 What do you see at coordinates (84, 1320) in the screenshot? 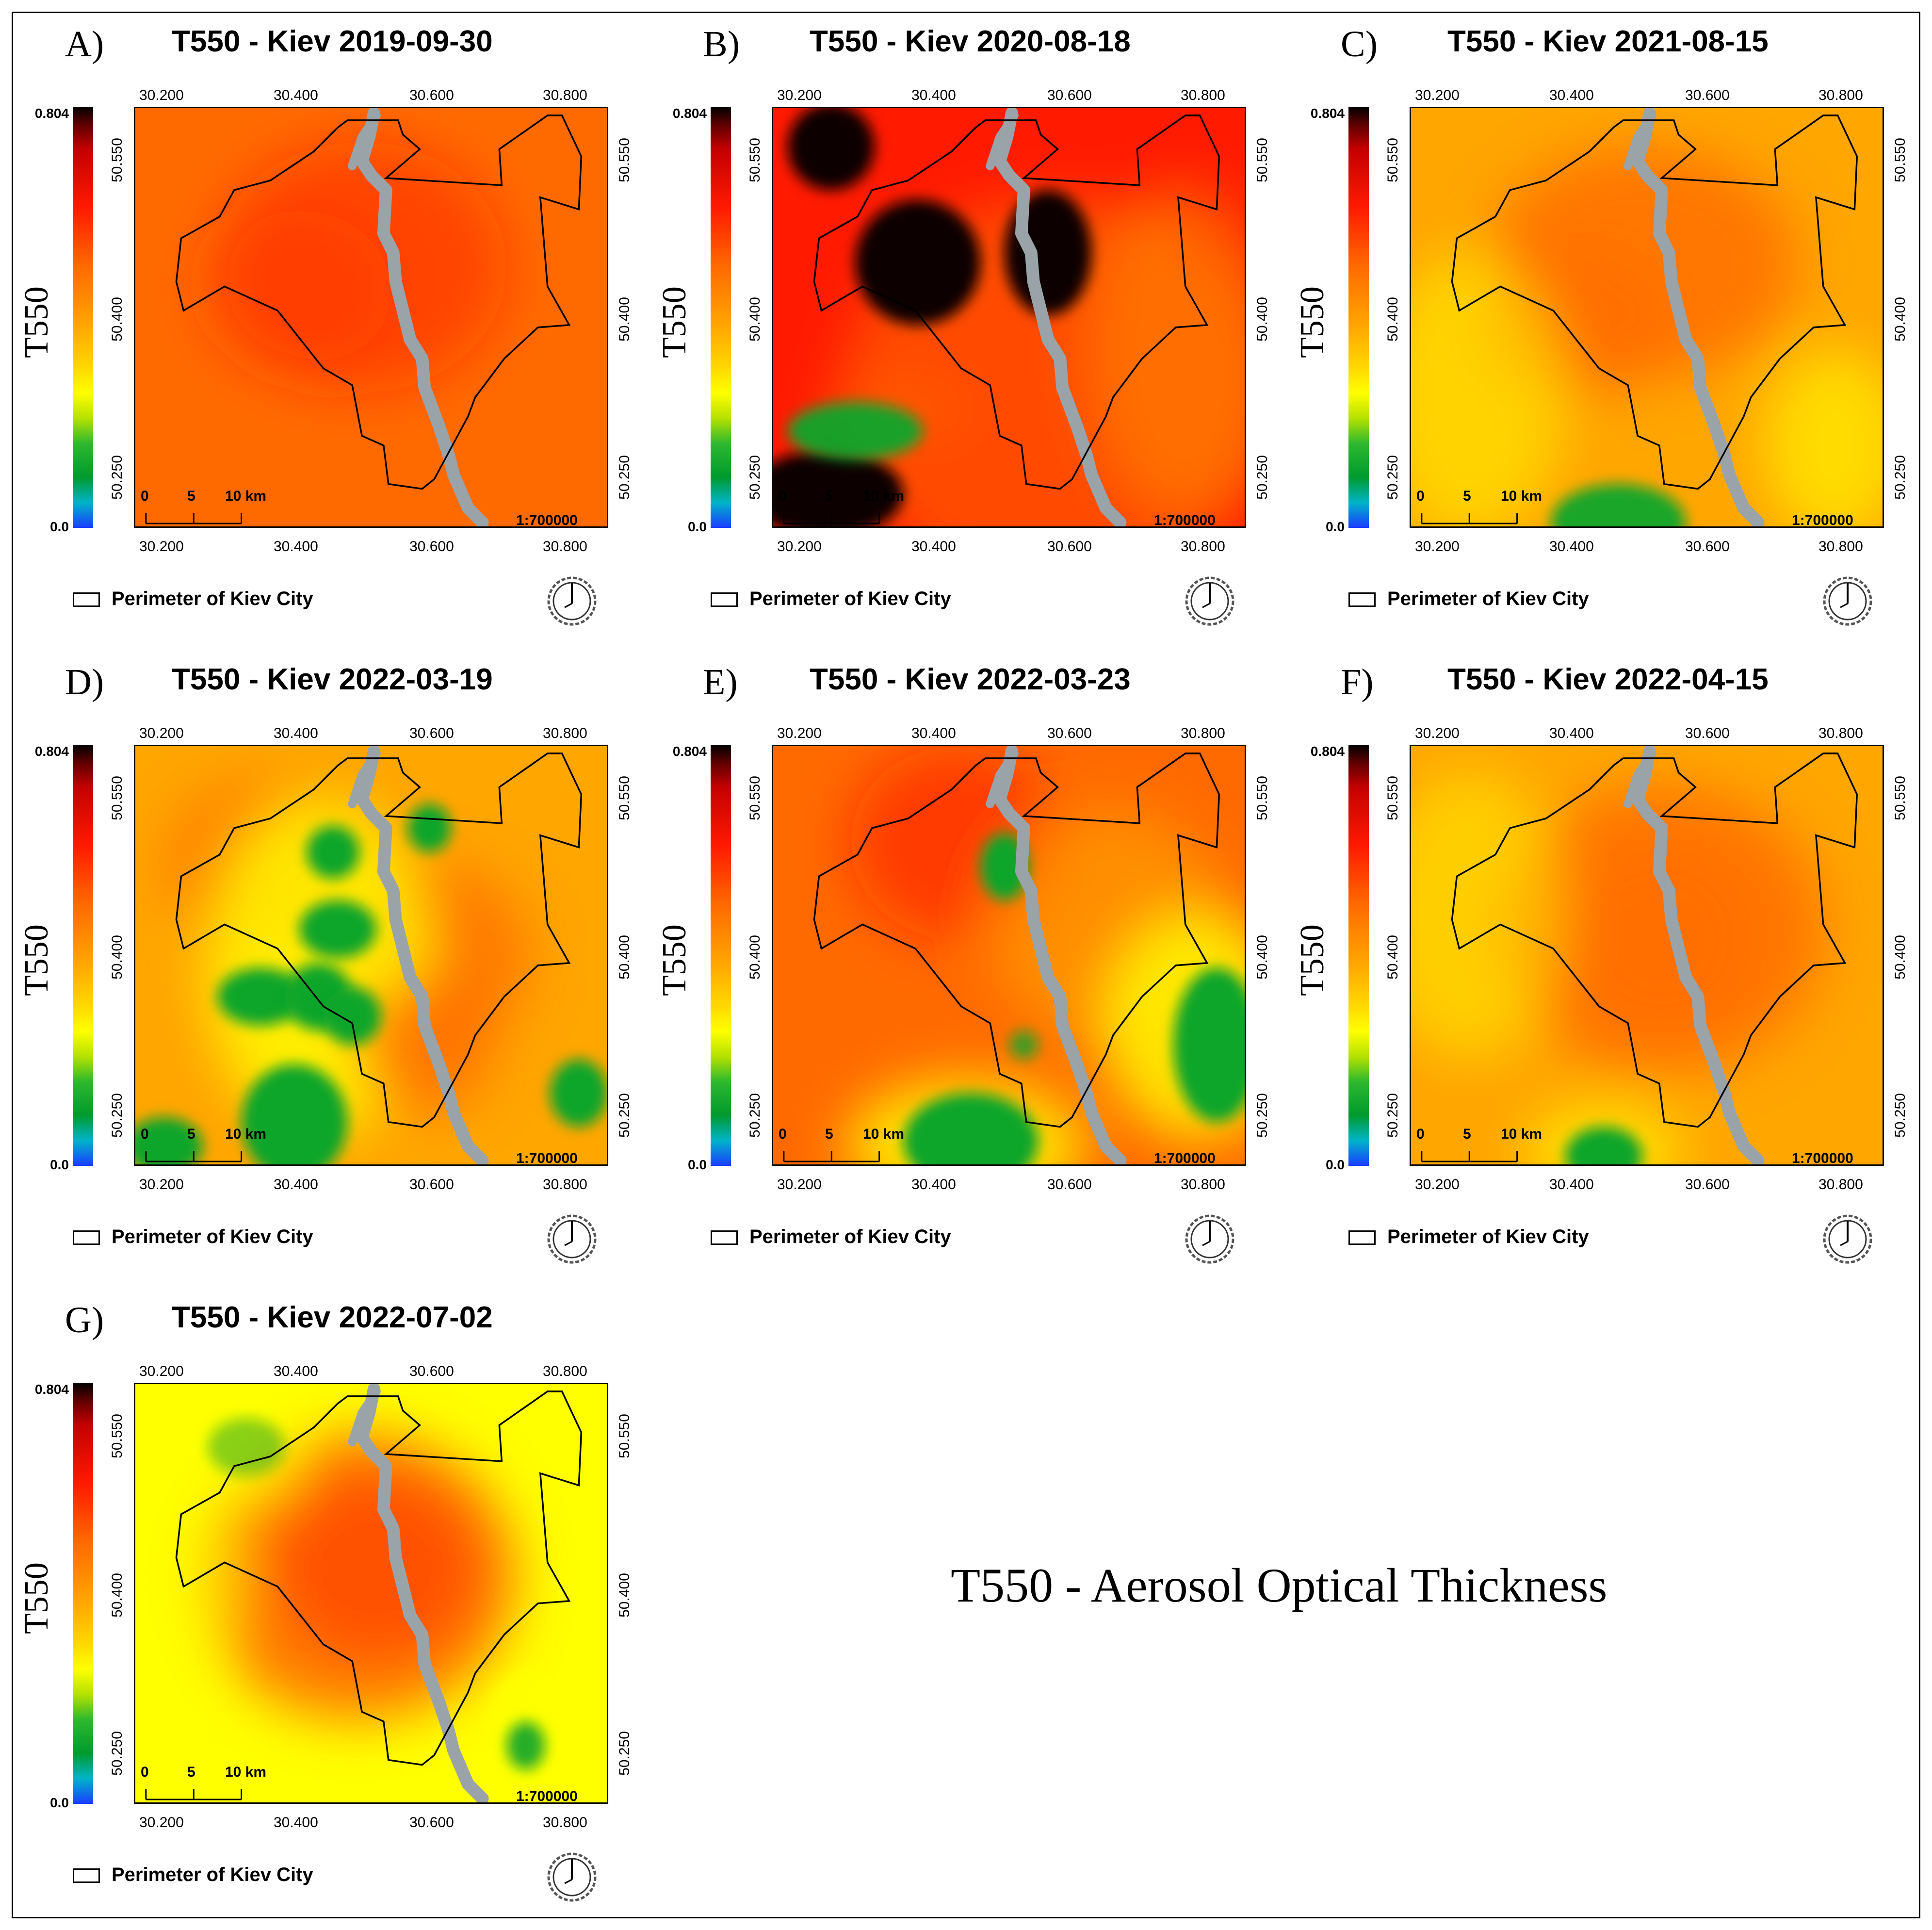
I see `panel-letter: G)` at bounding box center [84, 1320].